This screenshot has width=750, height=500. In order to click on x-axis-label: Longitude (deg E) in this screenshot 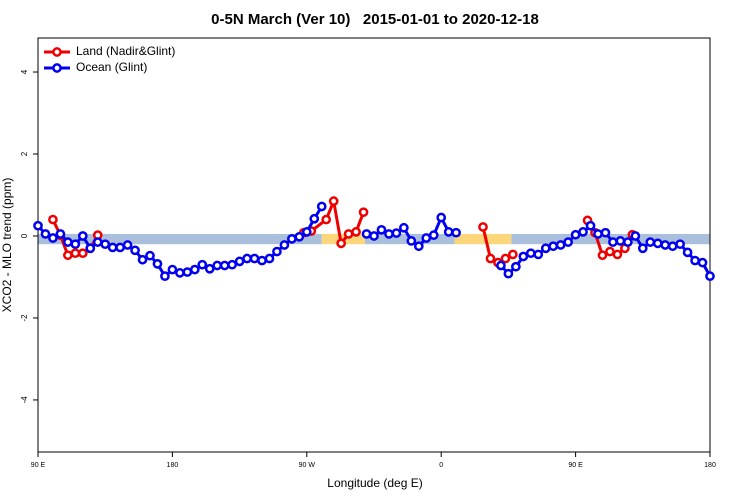, I will do `click(374, 483)`.